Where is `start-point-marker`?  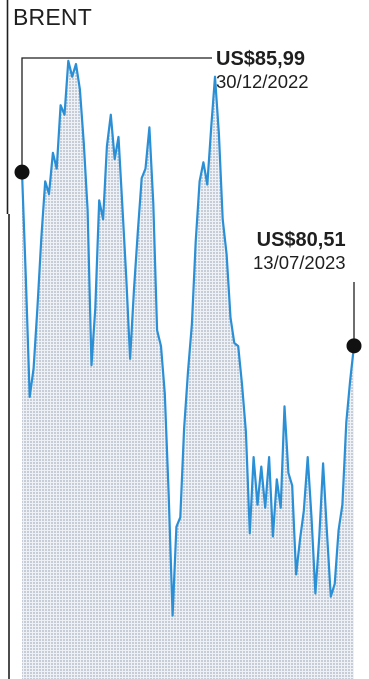
start-point-marker is located at coordinates (22, 172).